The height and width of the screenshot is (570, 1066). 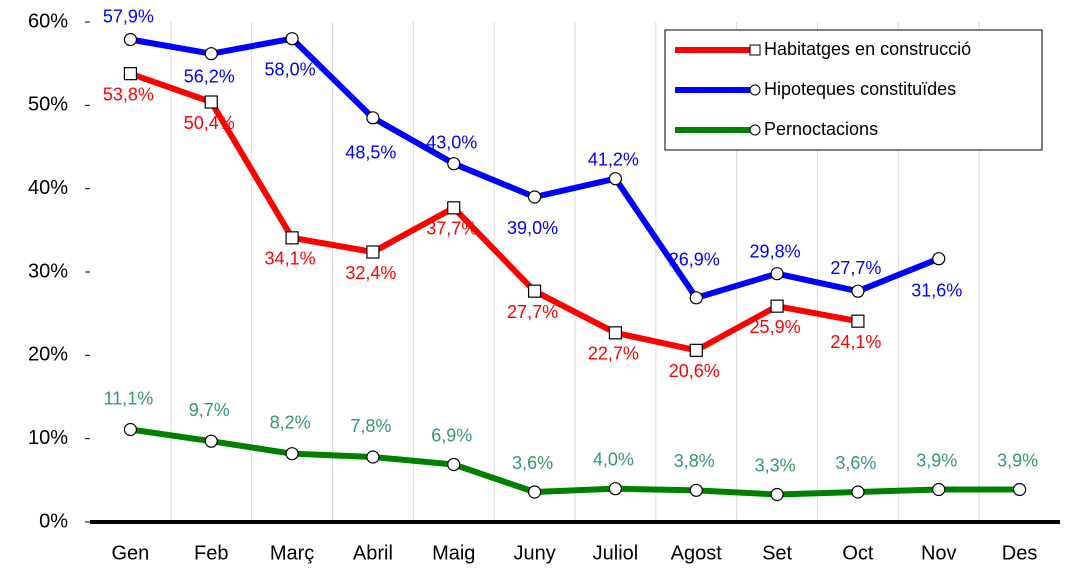 I want to click on y-tick-label: 30%, so click(x=48, y=271).